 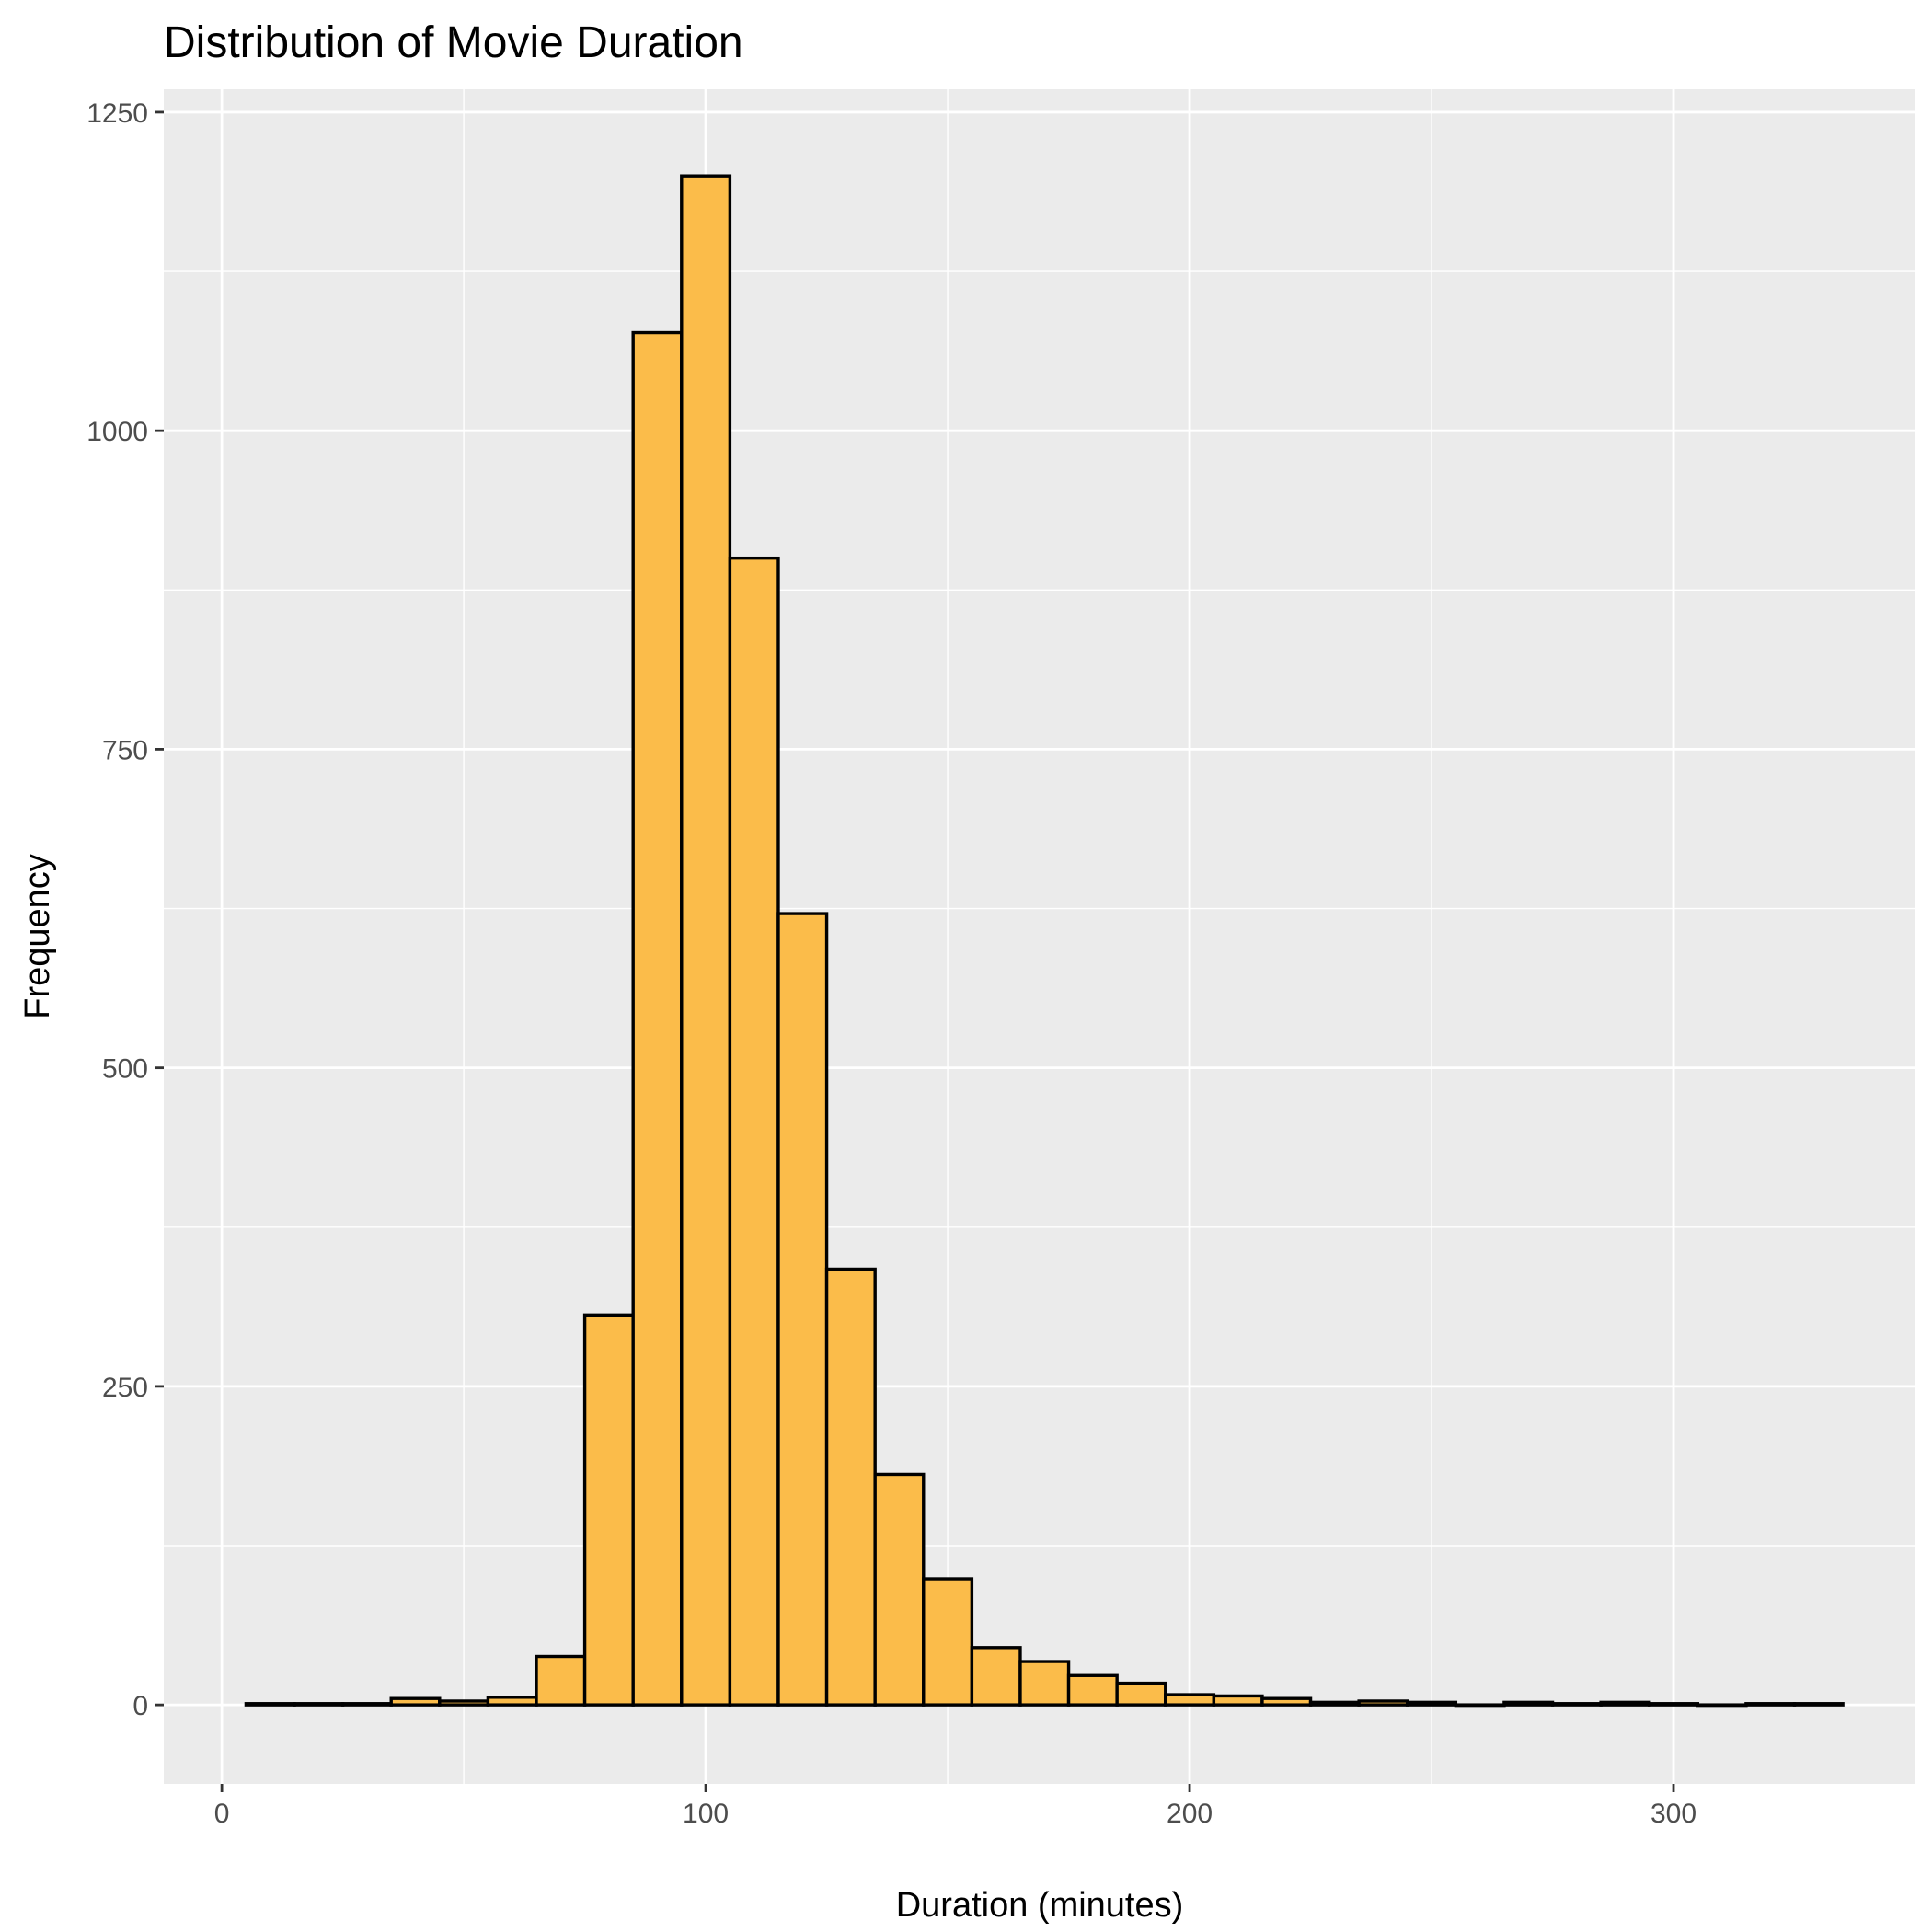 I want to click on x-axis: 0 100 200 300, so click(x=955, y=1806).